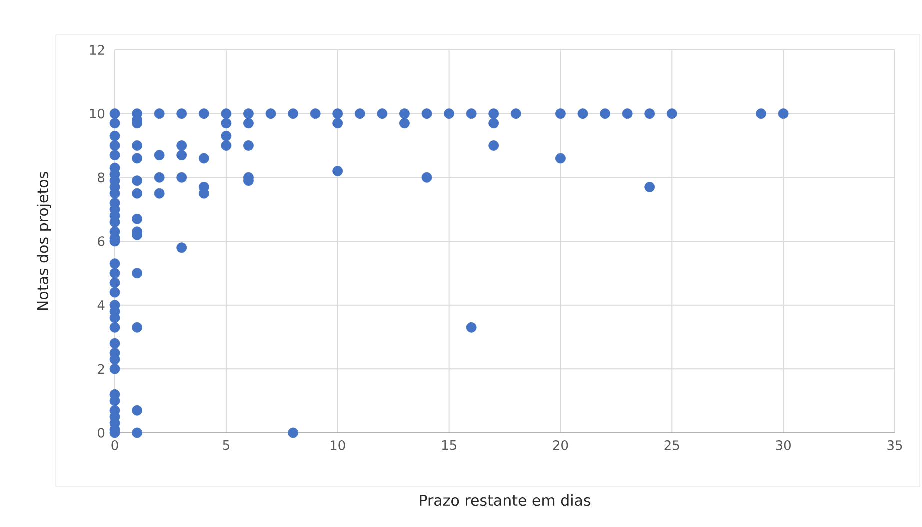  Describe the element at coordinates (338, 445) in the screenshot. I see `x-tick-label: 10` at that location.